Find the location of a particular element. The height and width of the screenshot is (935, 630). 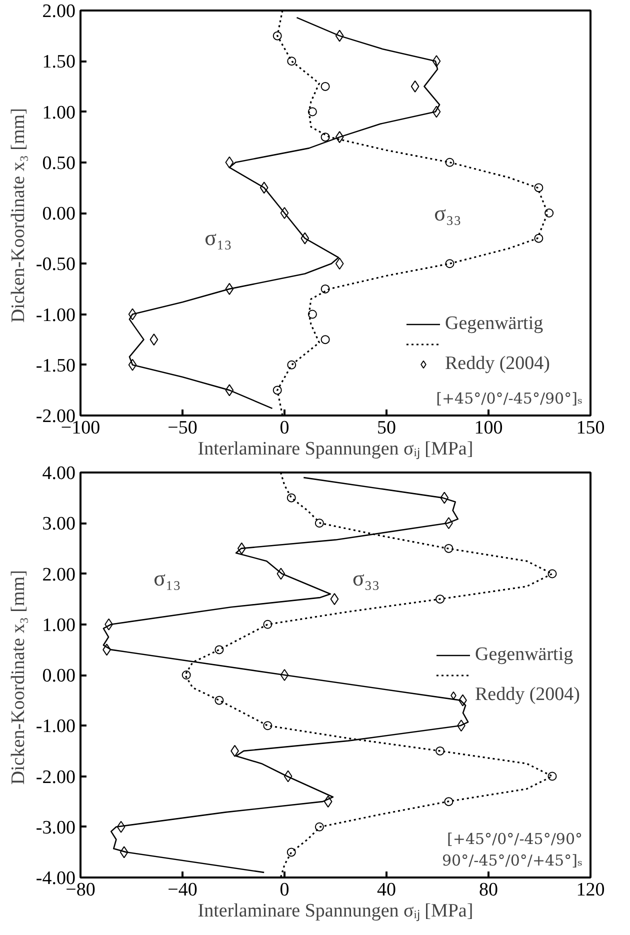

x-tick-label: −40 is located at coordinates (183, 890).